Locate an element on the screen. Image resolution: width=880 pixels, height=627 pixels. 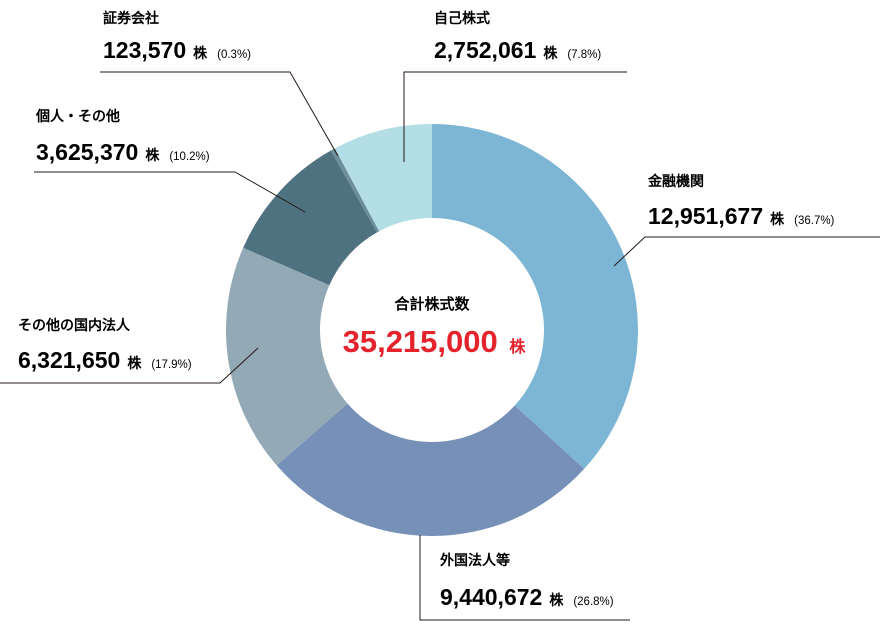
segment-value-3: 6,321,650 株 (17.9%) is located at coordinates (105, 360).